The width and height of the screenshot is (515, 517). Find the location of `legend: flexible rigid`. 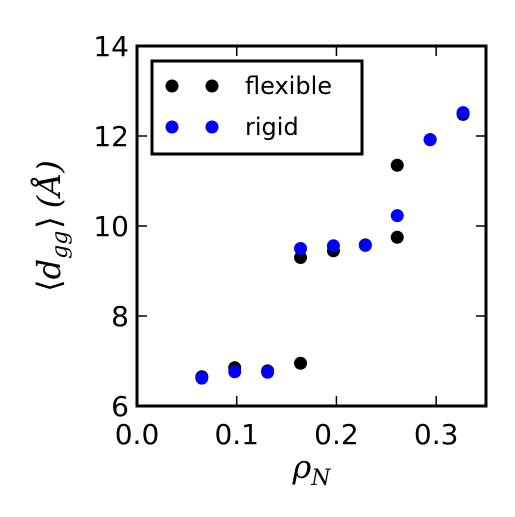

legend: flexible rigid is located at coordinates (257, 107).